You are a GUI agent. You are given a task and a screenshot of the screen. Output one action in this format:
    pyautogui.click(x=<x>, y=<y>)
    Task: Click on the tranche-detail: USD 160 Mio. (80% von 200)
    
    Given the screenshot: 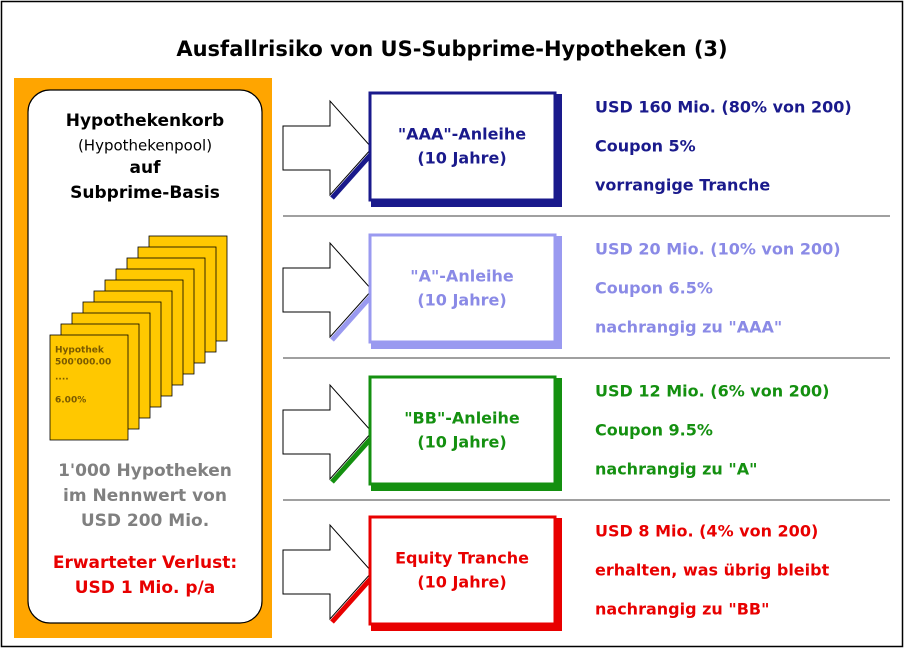 What is the action you would take?
    pyautogui.click(x=723, y=107)
    